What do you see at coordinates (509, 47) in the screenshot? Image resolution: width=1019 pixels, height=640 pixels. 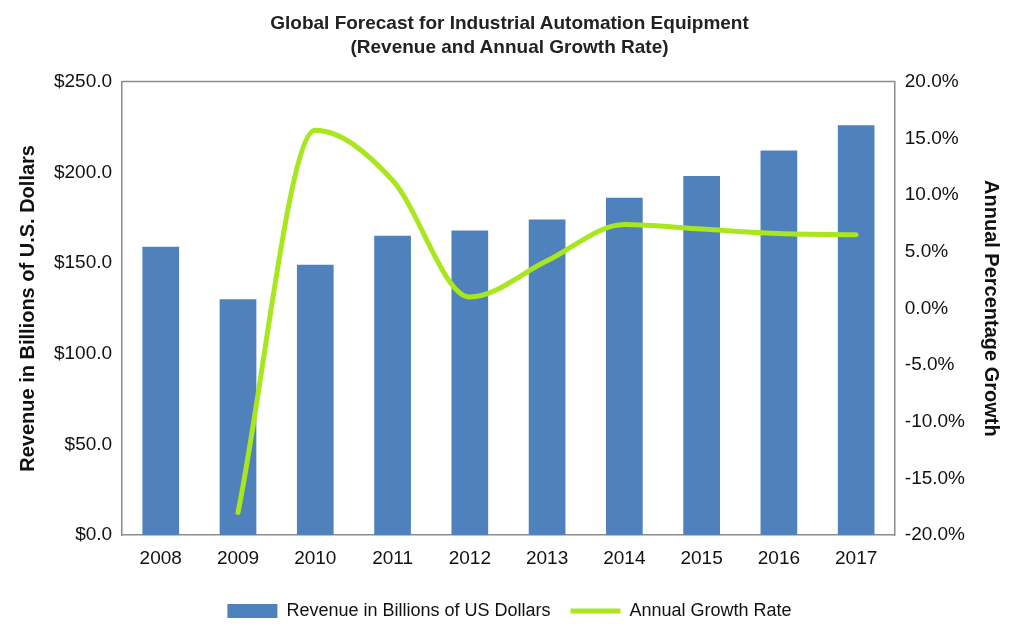 I see `chart-subtitle: (Revenue and Annual Growth Rate)` at bounding box center [509, 47].